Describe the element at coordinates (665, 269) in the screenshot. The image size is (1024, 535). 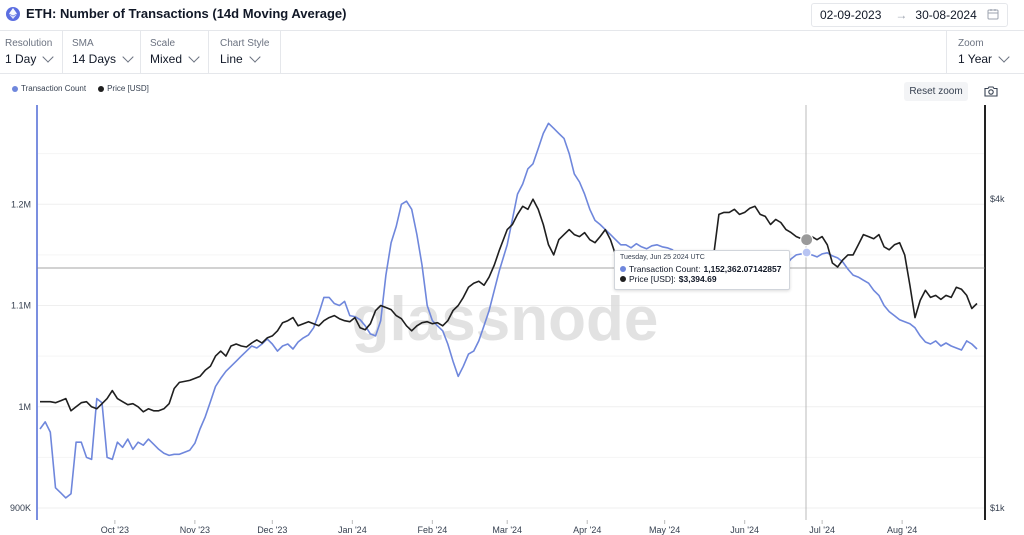
I see `tooltip-tx-label: Transaction Count:` at that location.